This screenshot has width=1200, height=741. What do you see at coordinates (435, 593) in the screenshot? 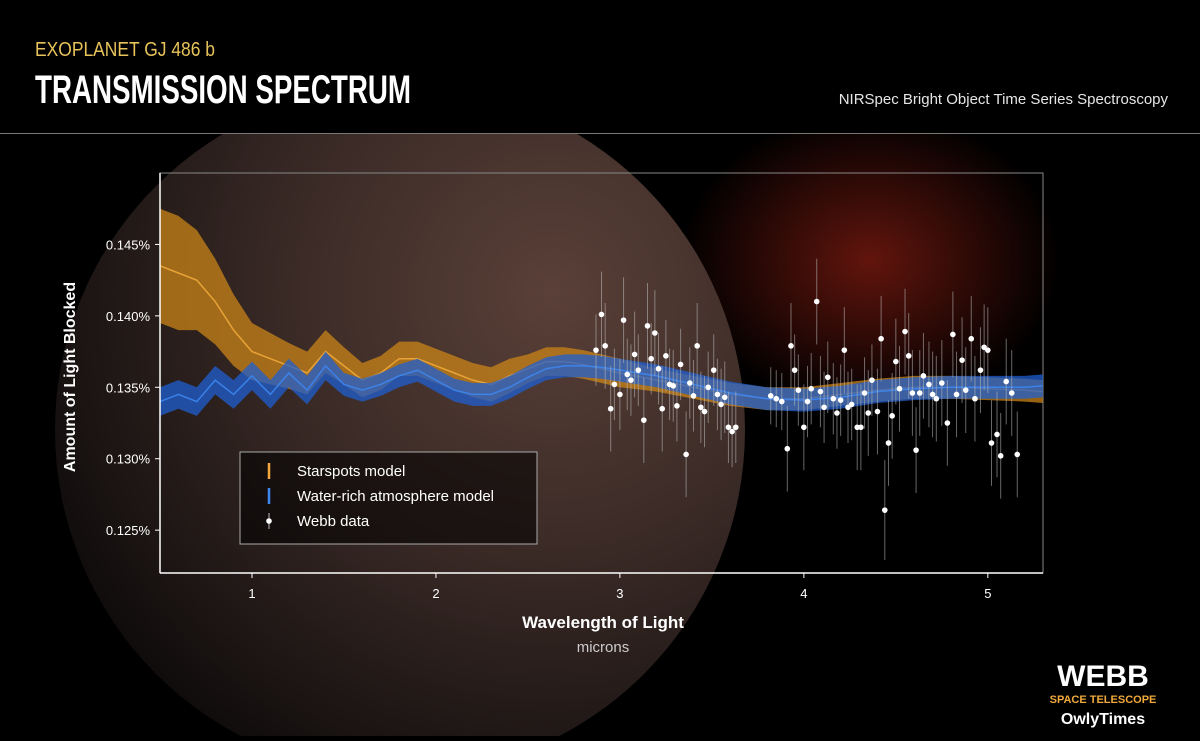
I see `x-tick-label: 2` at bounding box center [435, 593].